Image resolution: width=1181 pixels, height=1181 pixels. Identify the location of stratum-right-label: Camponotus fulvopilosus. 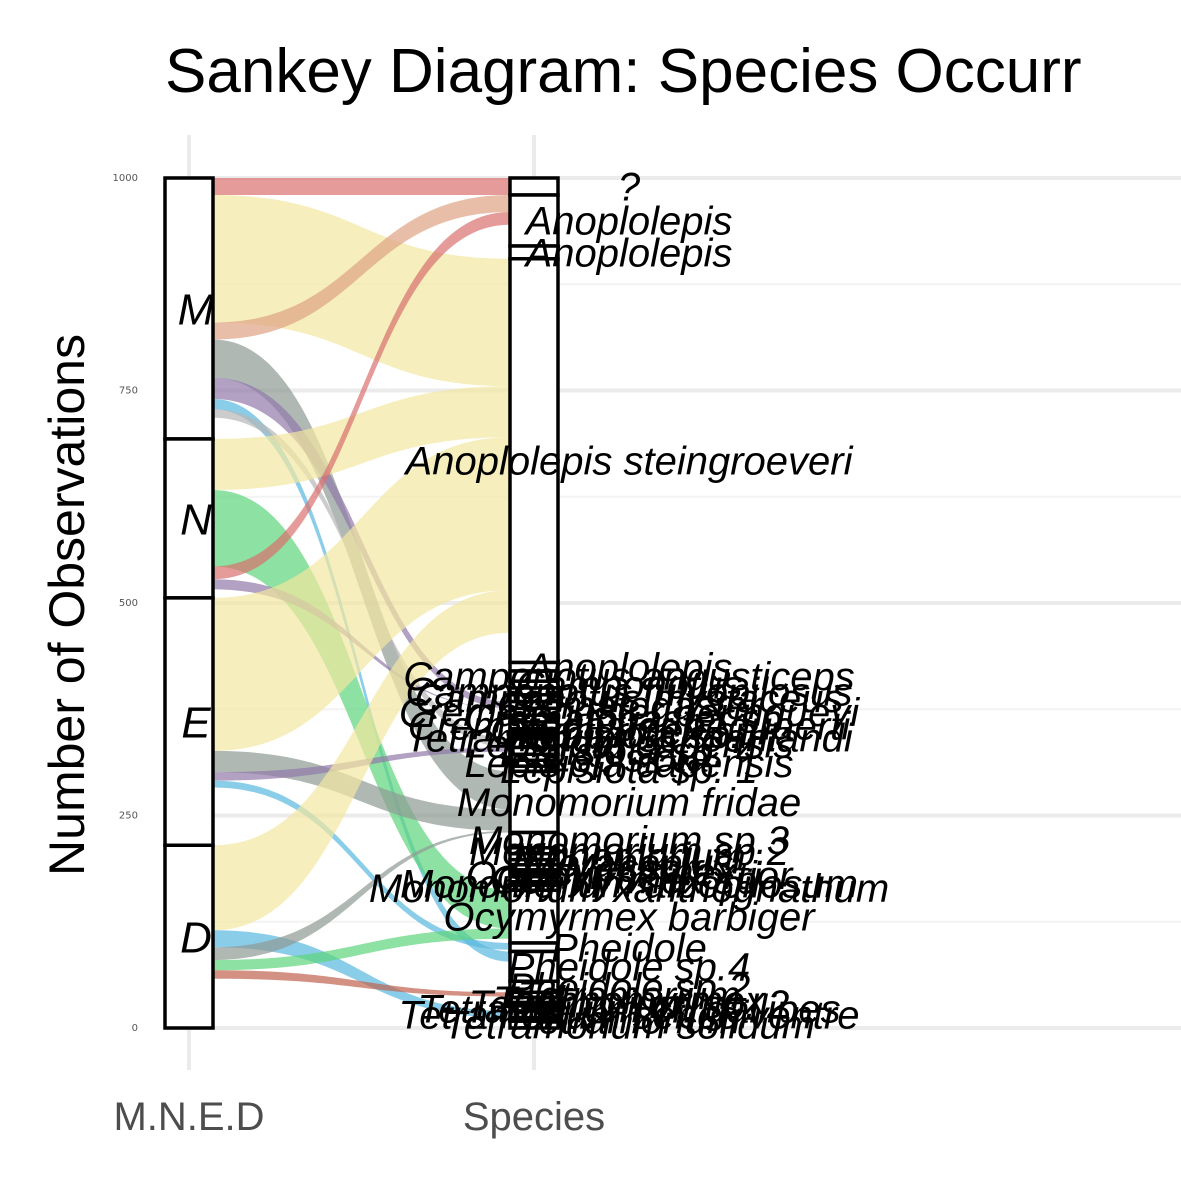
(629, 692).